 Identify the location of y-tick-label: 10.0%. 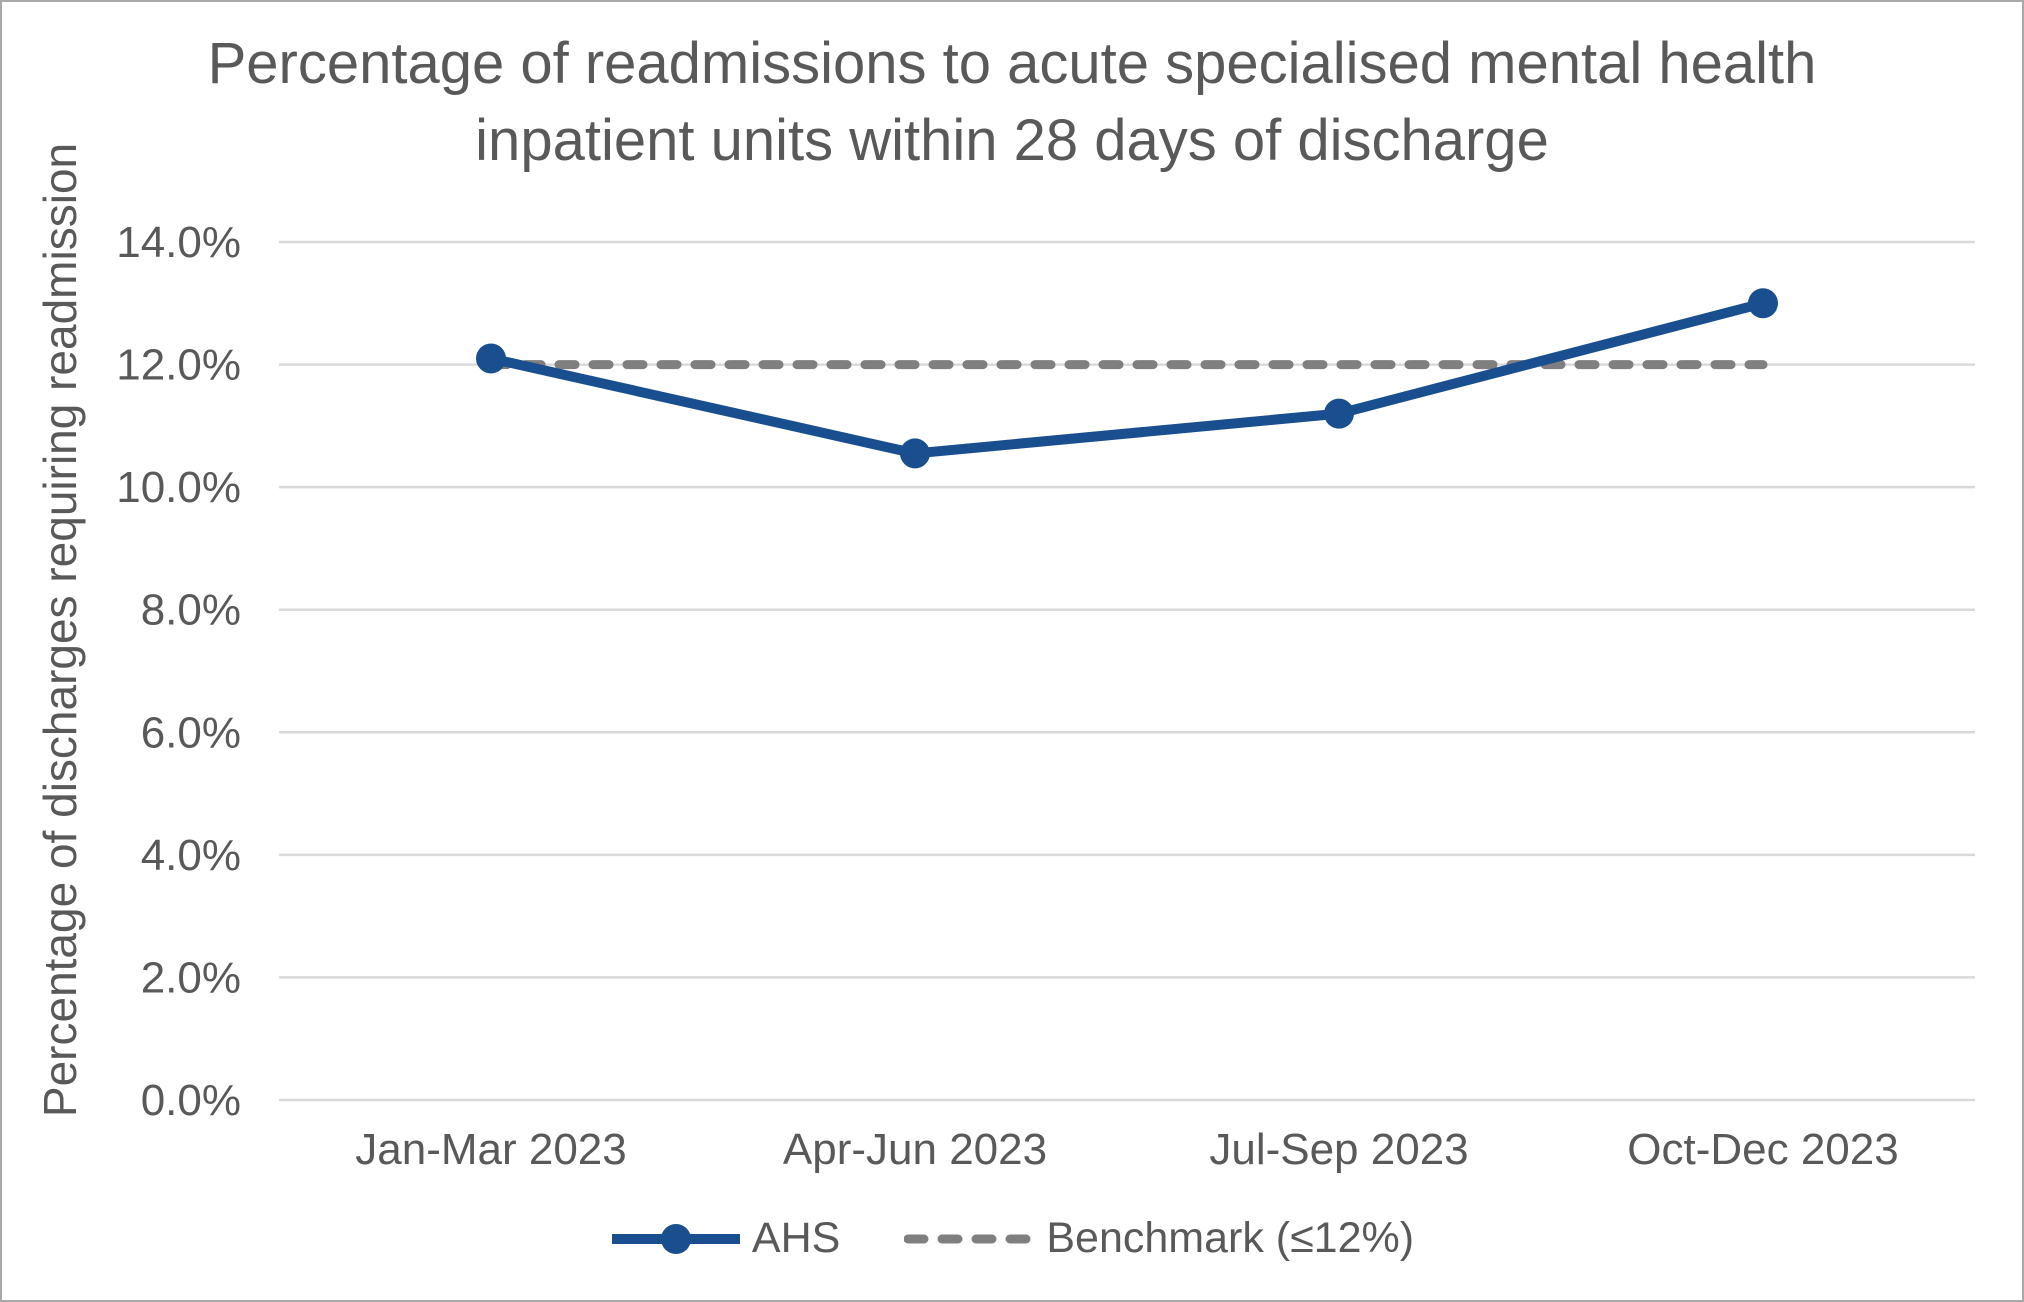
(178, 487).